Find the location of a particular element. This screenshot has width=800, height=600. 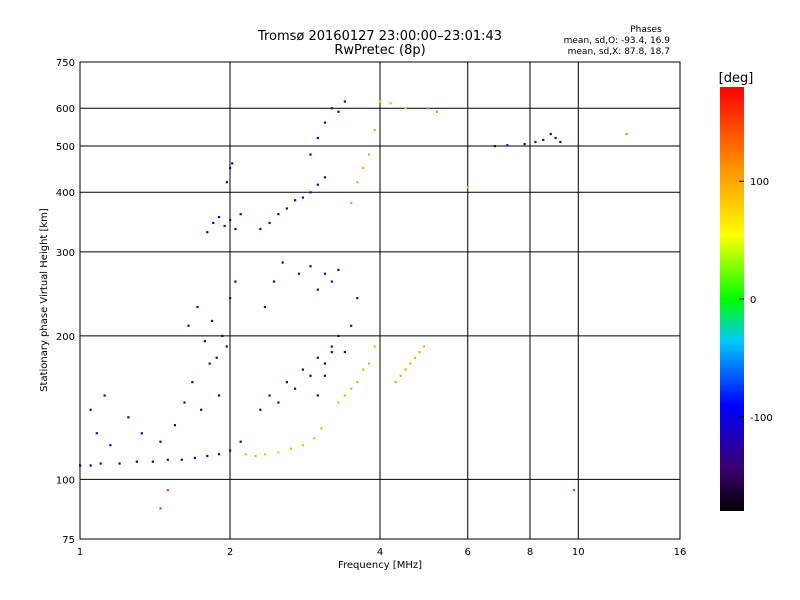

y-tick-label: 200 is located at coordinates (65, 337).